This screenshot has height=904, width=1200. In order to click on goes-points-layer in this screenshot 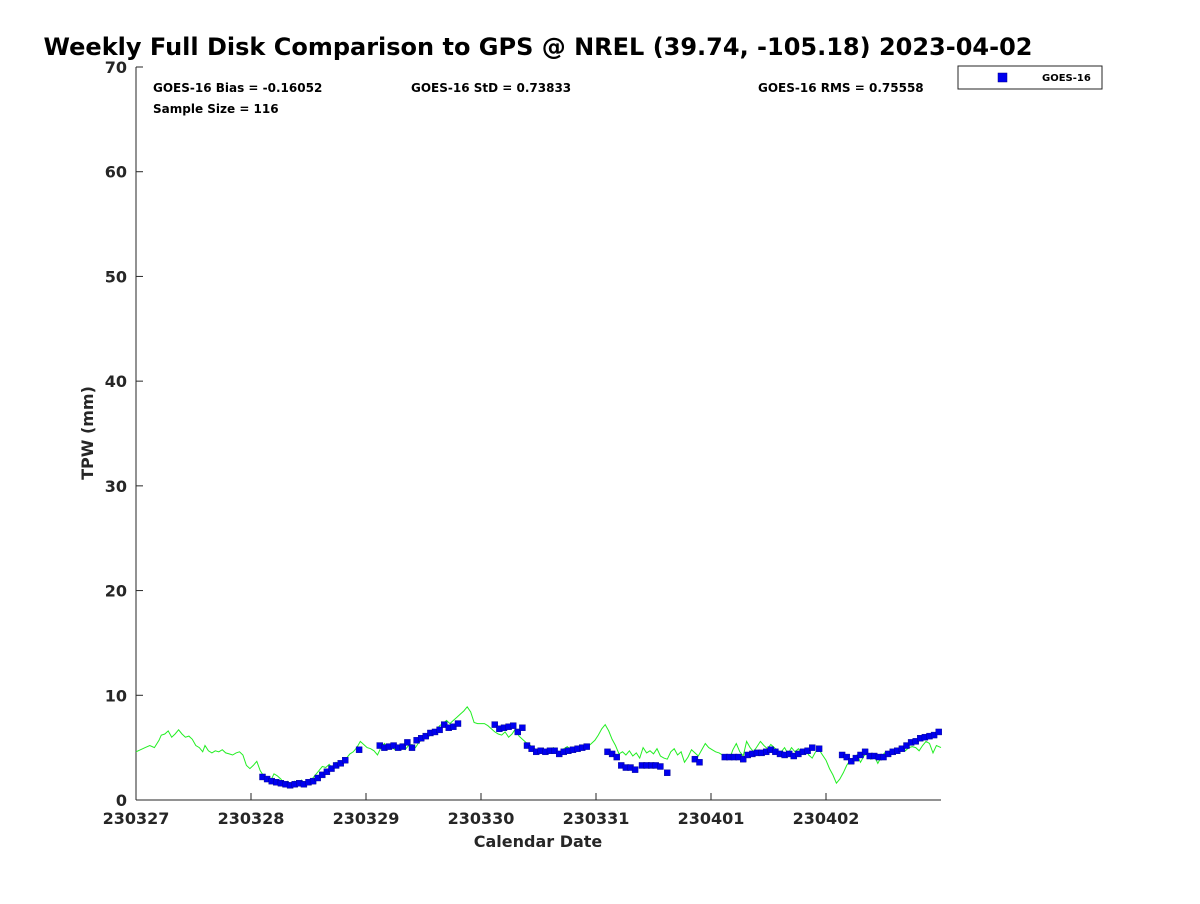, I will do `click(600, 754)`.